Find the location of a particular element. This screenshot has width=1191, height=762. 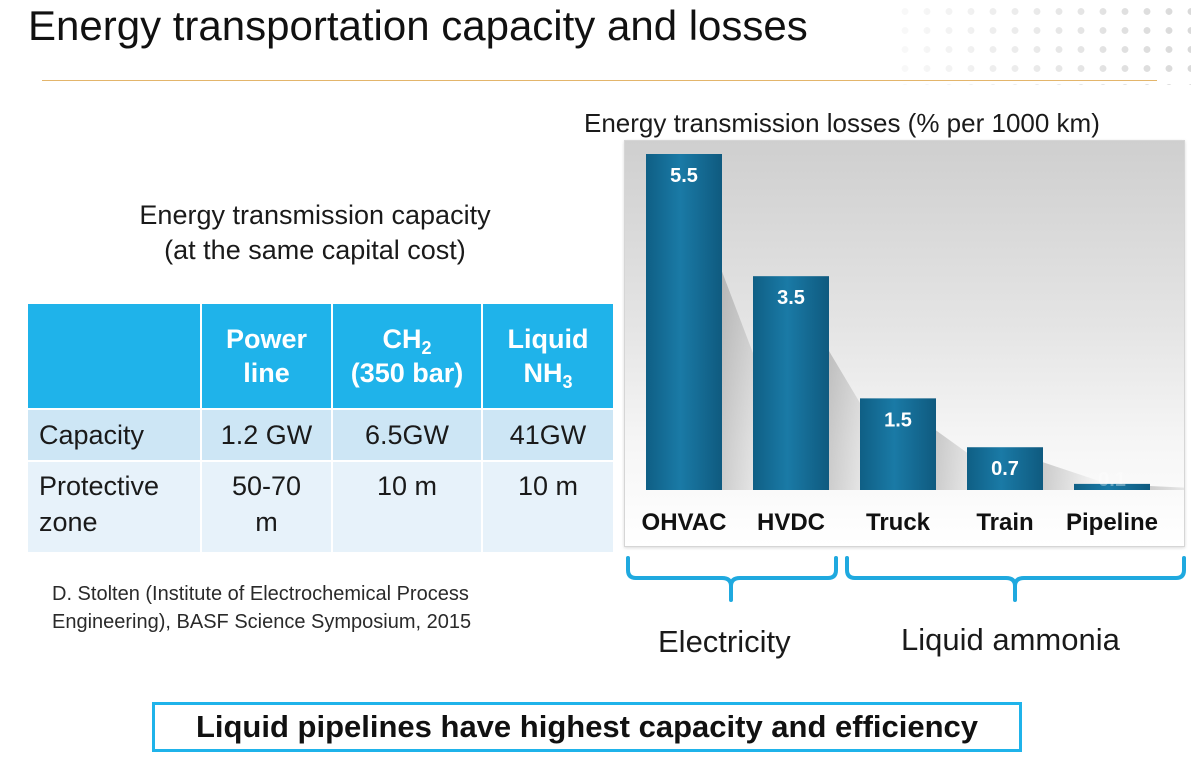

group-label-electricity: Electricity is located at coordinates (724, 641).